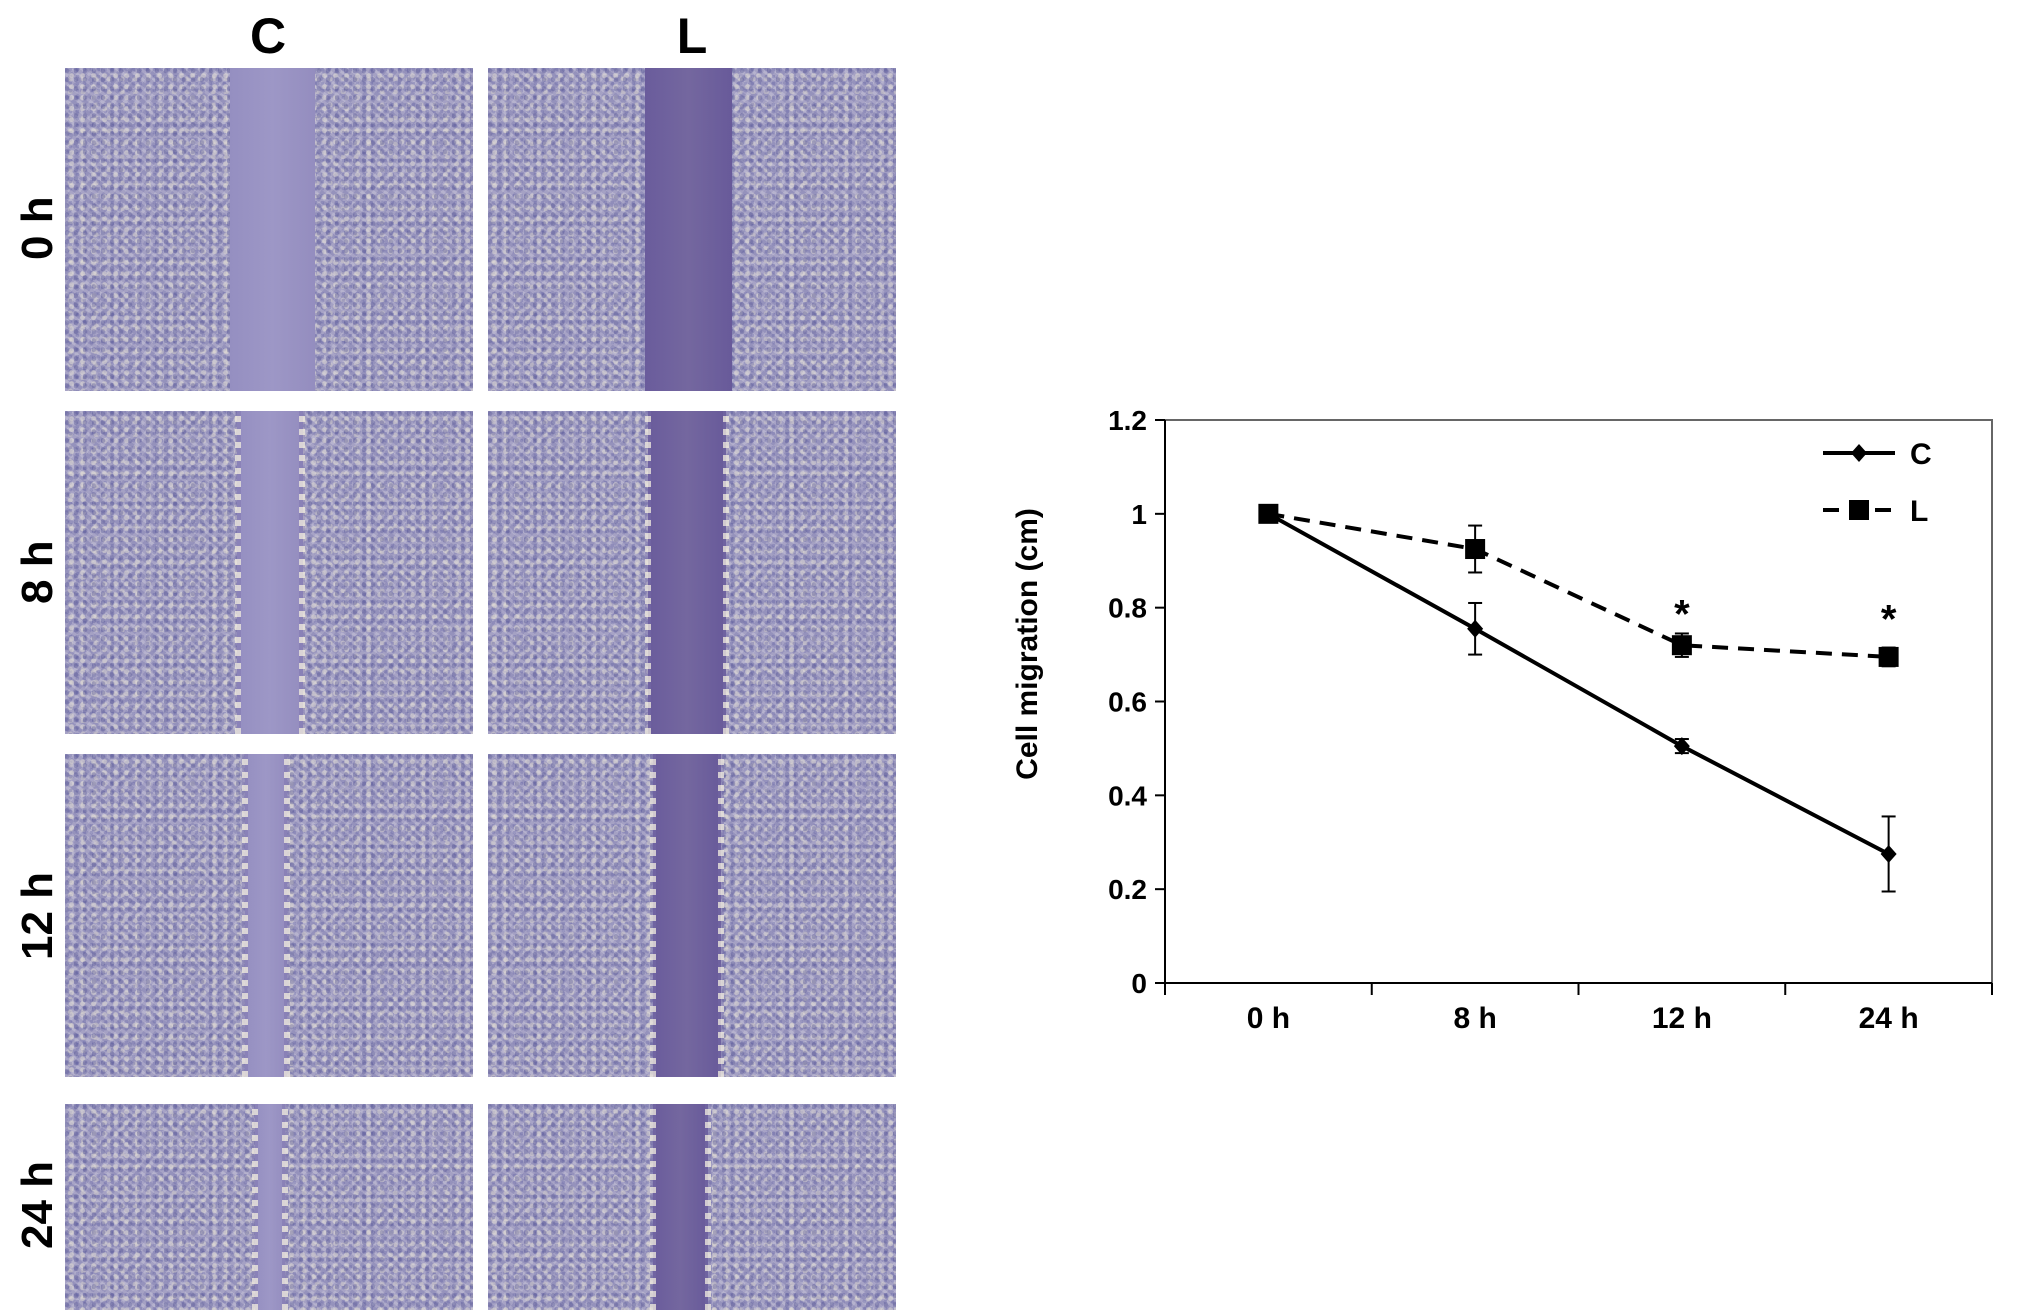 Image resolution: width=2031 pixels, height=1310 pixels. What do you see at coordinates (692, 1207) in the screenshot?
I see `micrograph-l-24h` at bounding box center [692, 1207].